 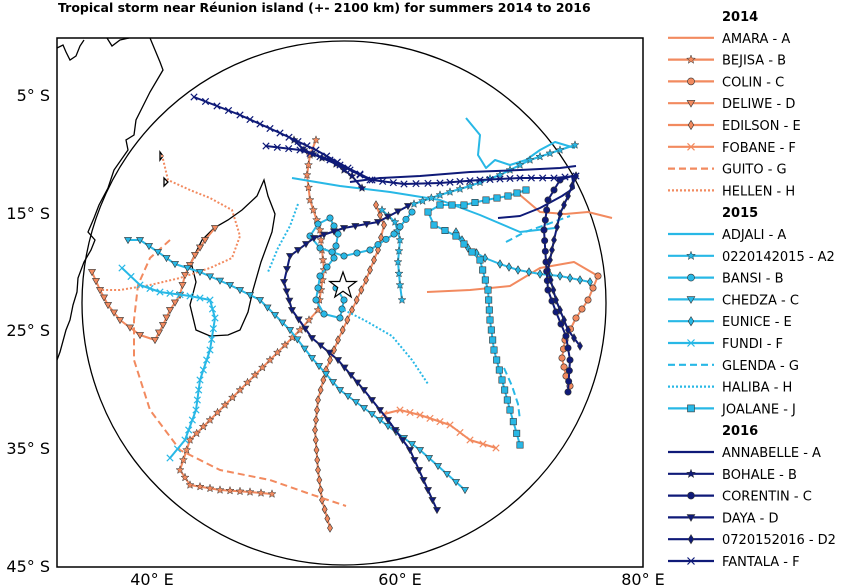 I want to click on x-tick-label: 60° E, so click(x=400, y=579).